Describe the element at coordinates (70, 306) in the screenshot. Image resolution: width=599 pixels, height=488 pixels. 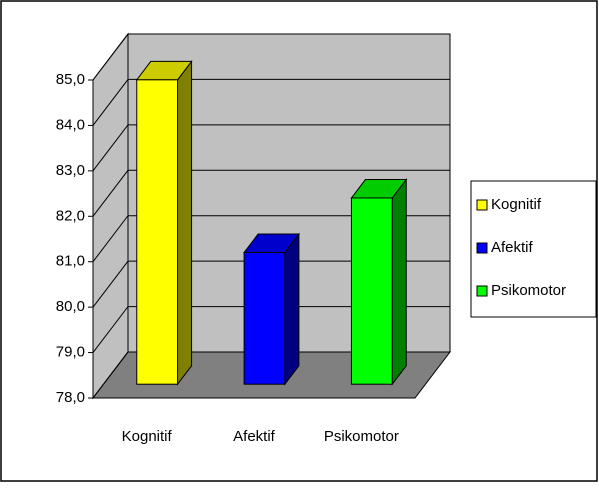
I see `y-tick-label: 80,0` at that location.